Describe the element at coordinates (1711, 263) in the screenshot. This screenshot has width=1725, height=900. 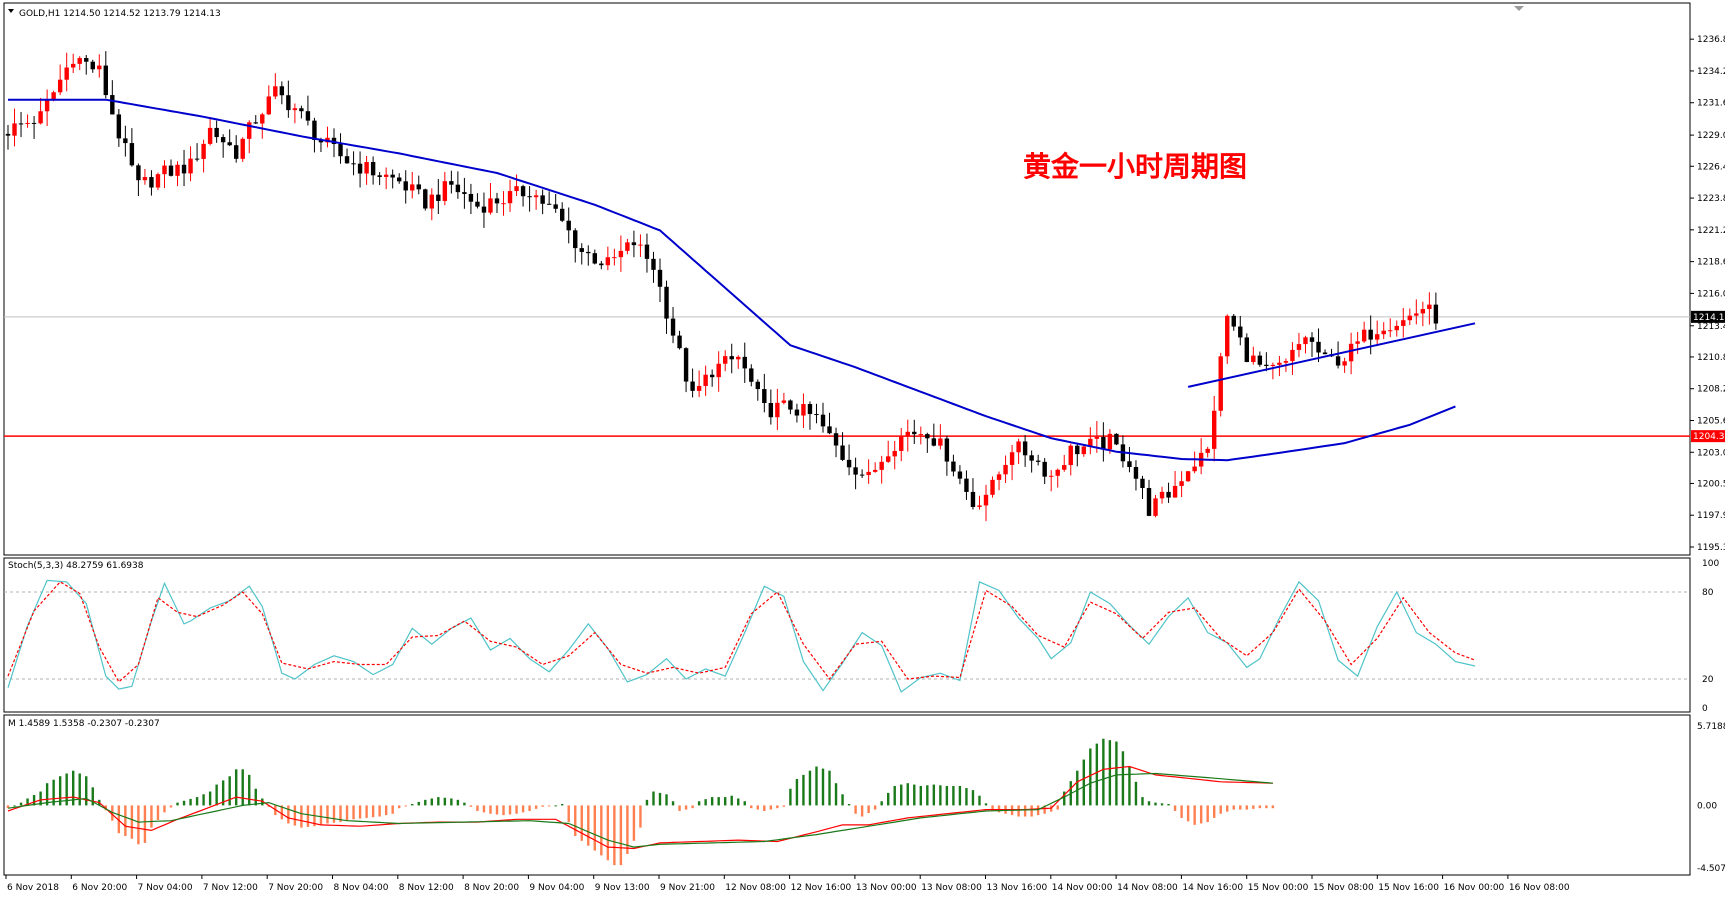
I see `price-tick-label: 1218.65` at that location.